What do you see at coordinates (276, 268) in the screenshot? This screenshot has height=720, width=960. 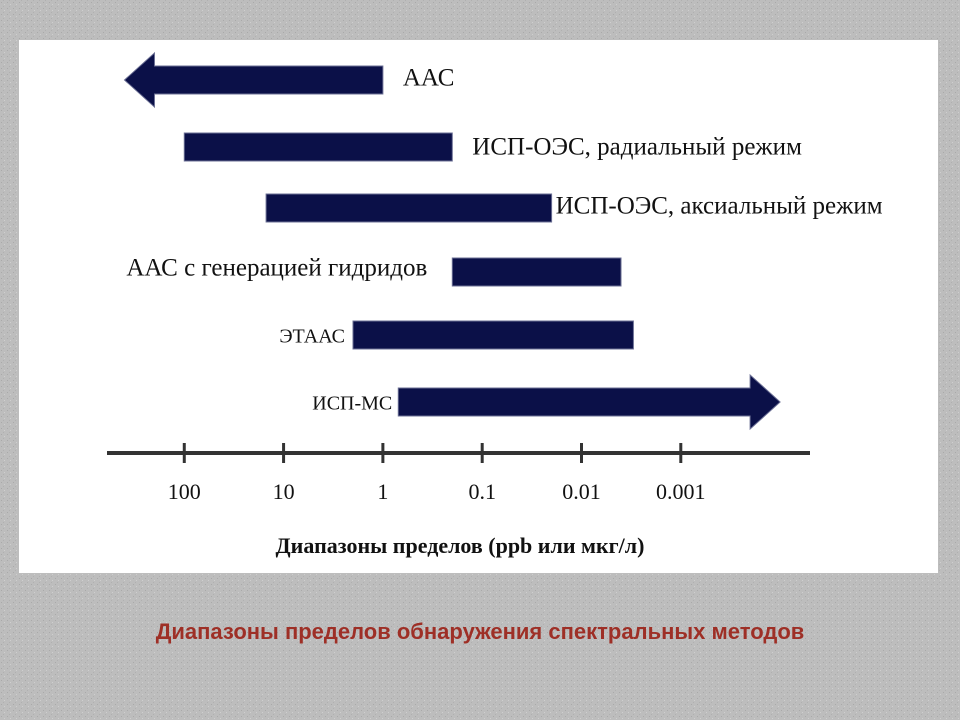 I see `range-label: ААС с генерацией гидридов` at bounding box center [276, 268].